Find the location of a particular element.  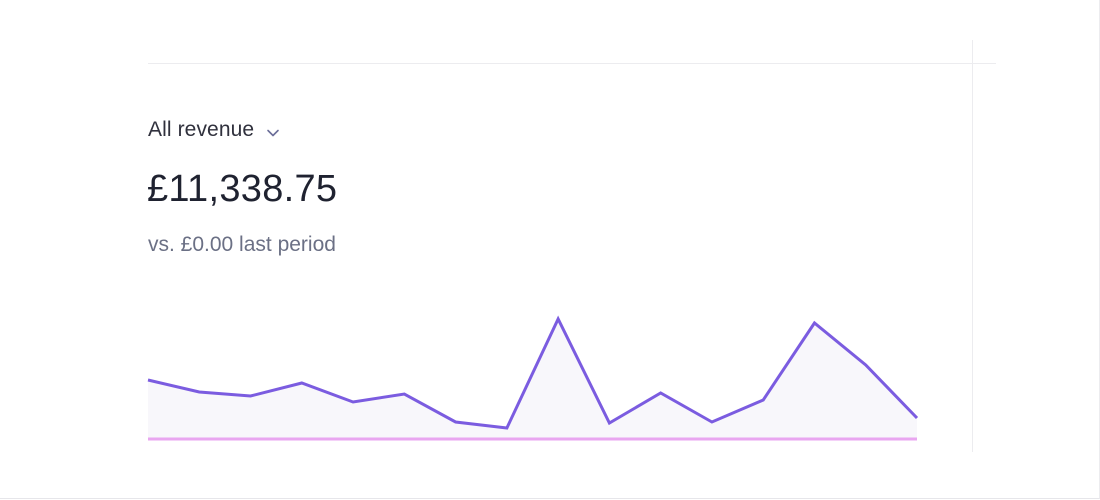

metric-selector-label: All revenue is located at coordinates (201, 129).